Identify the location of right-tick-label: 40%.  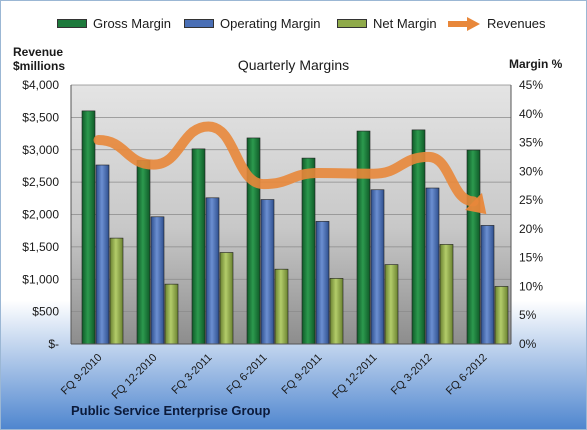
(531, 114).